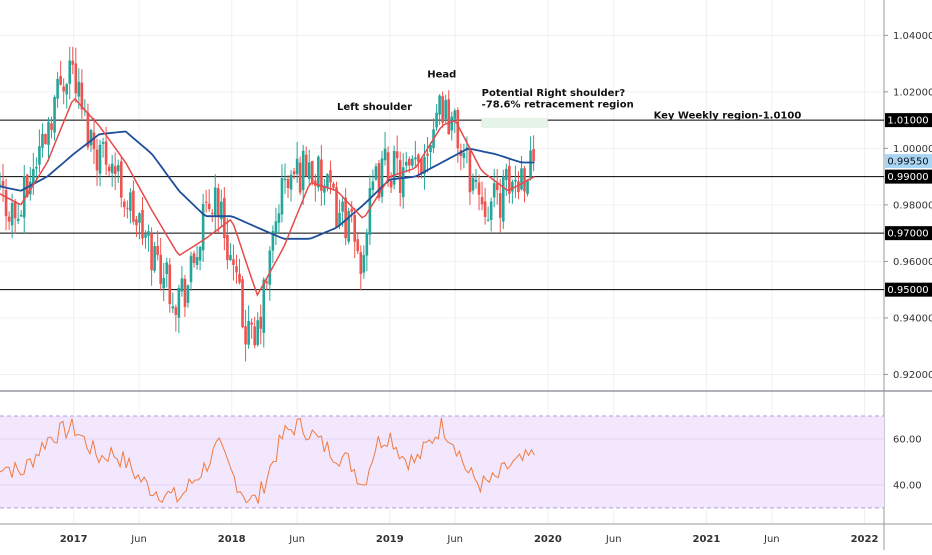  Describe the element at coordinates (771, 539) in the screenshot. I see `time-tick-label-9: Jun` at that location.